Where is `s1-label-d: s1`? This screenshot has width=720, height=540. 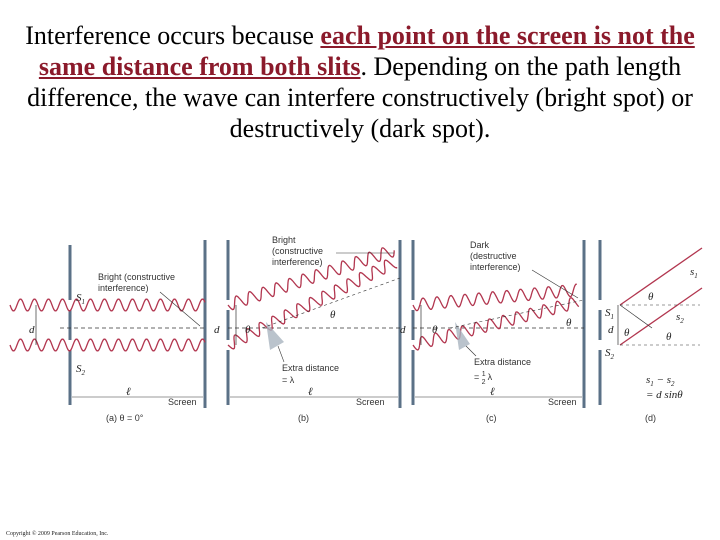
s1-label-d: s1 is located at coordinates (694, 273).